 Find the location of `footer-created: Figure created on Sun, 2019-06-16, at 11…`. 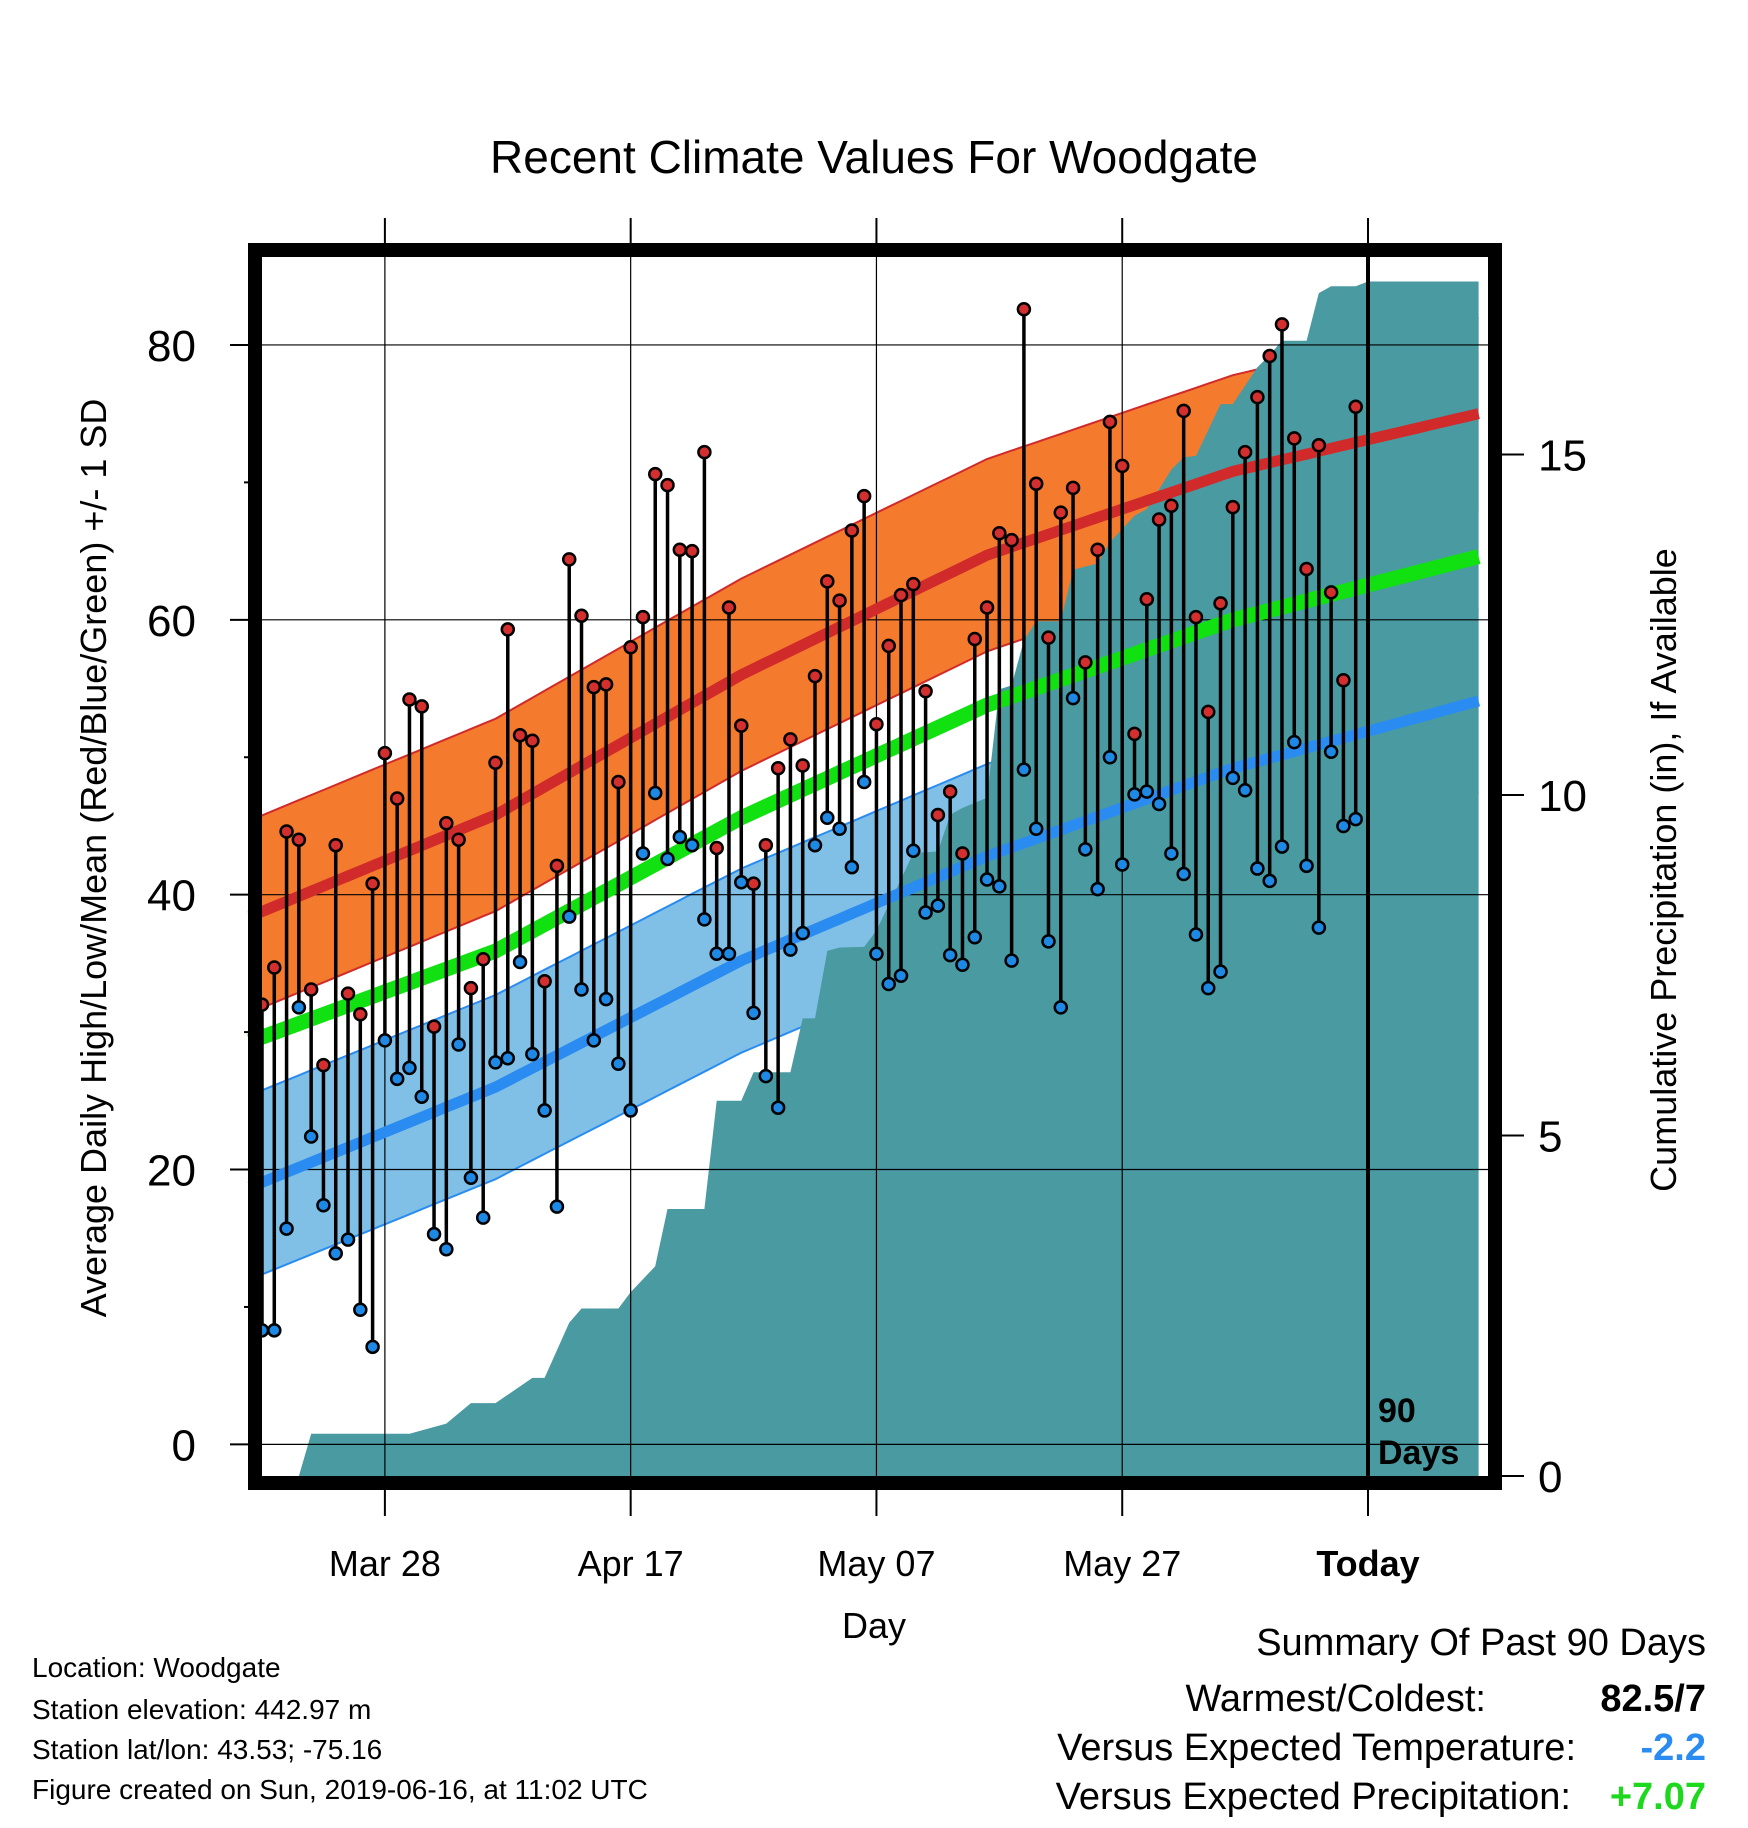

footer-created: Figure created on Sun, 2019-06-16, at 11… is located at coordinates (340, 1789).